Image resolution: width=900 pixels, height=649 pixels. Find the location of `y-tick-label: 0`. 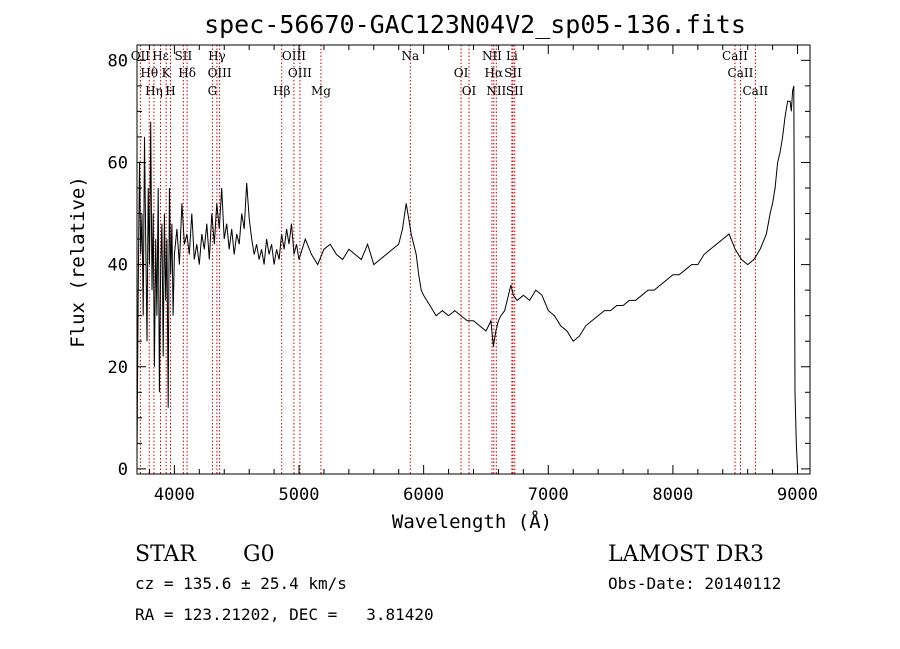

y-tick-label: 0 is located at coordinates (123, 470).